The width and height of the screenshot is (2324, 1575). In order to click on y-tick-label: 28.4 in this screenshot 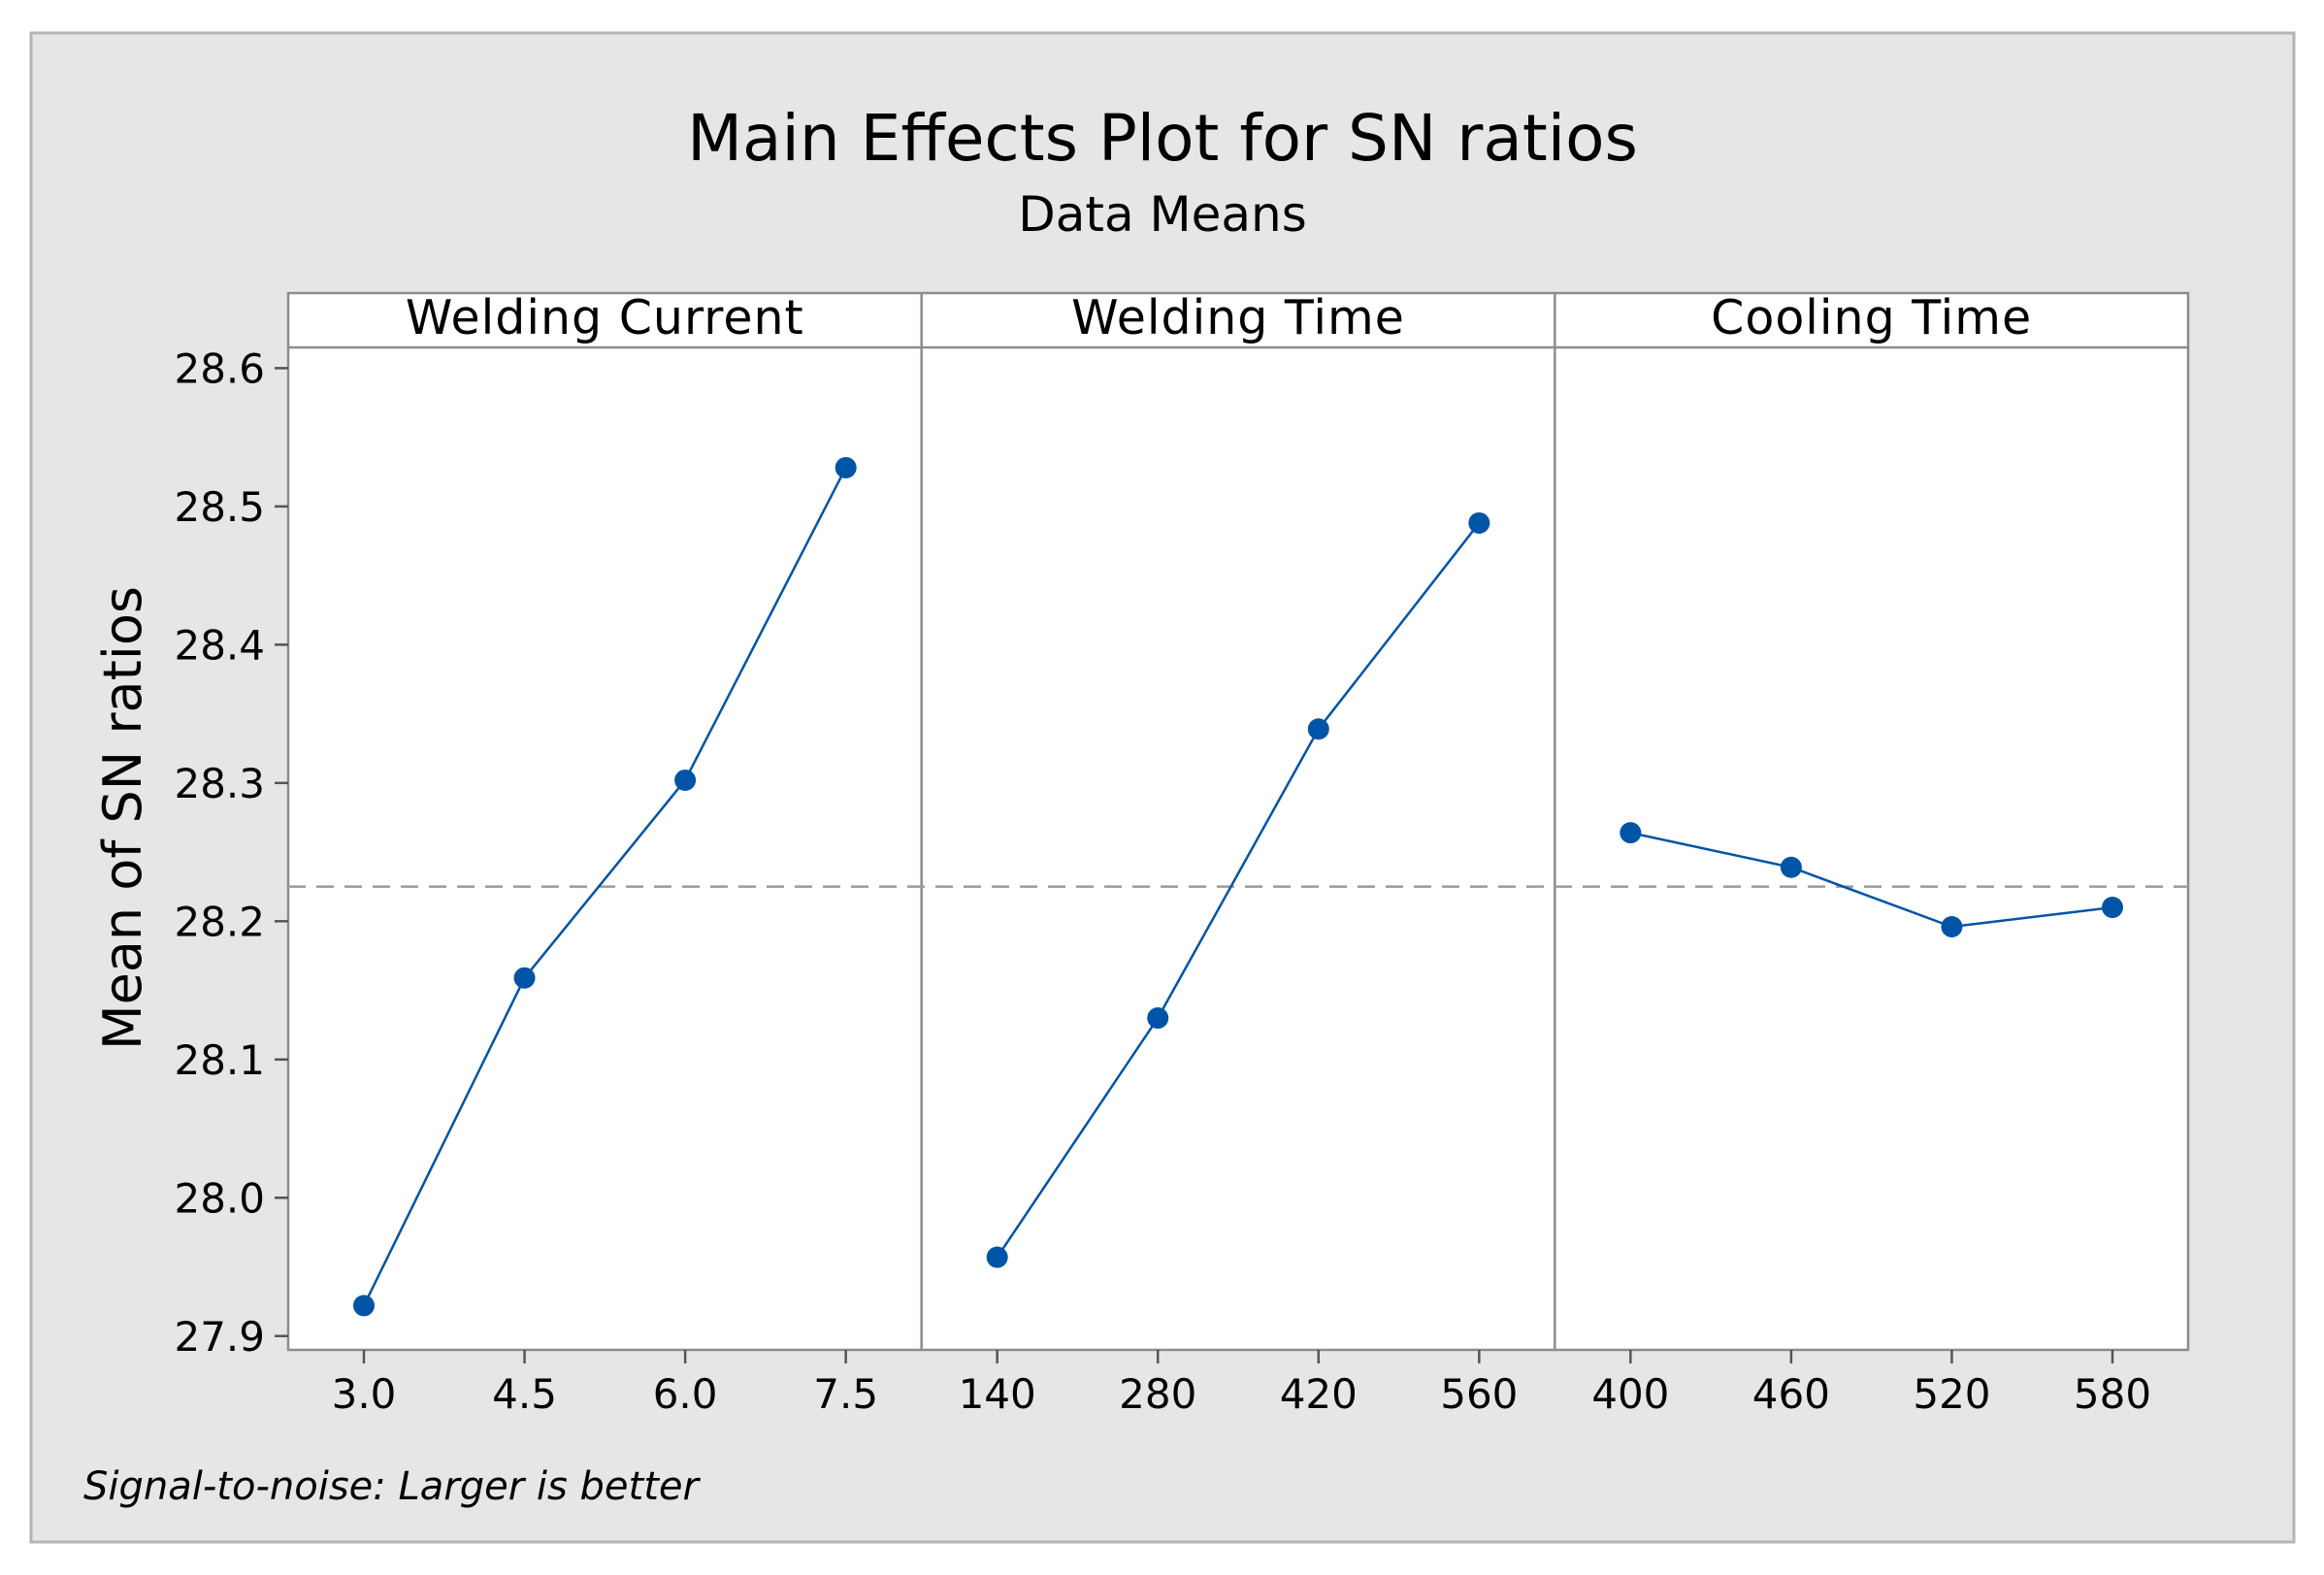, I will do `click(220, 645)`.